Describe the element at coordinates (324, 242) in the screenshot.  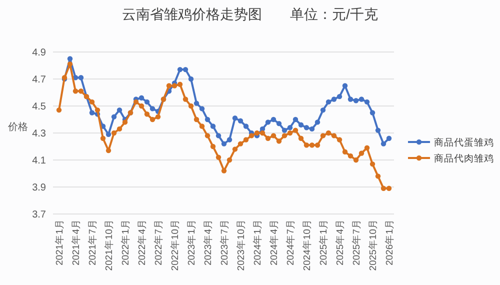
I see `x-tick-label: 2025年1月` at that location.